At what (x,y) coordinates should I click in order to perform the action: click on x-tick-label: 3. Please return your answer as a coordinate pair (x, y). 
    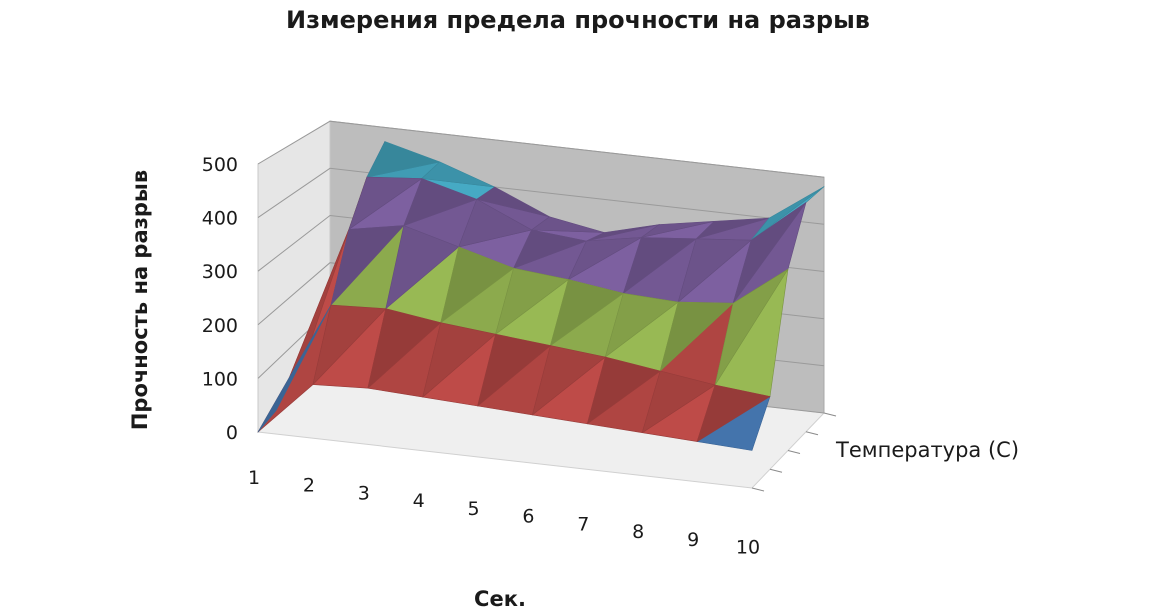
    Looking at the image, I should click on (364, 493).